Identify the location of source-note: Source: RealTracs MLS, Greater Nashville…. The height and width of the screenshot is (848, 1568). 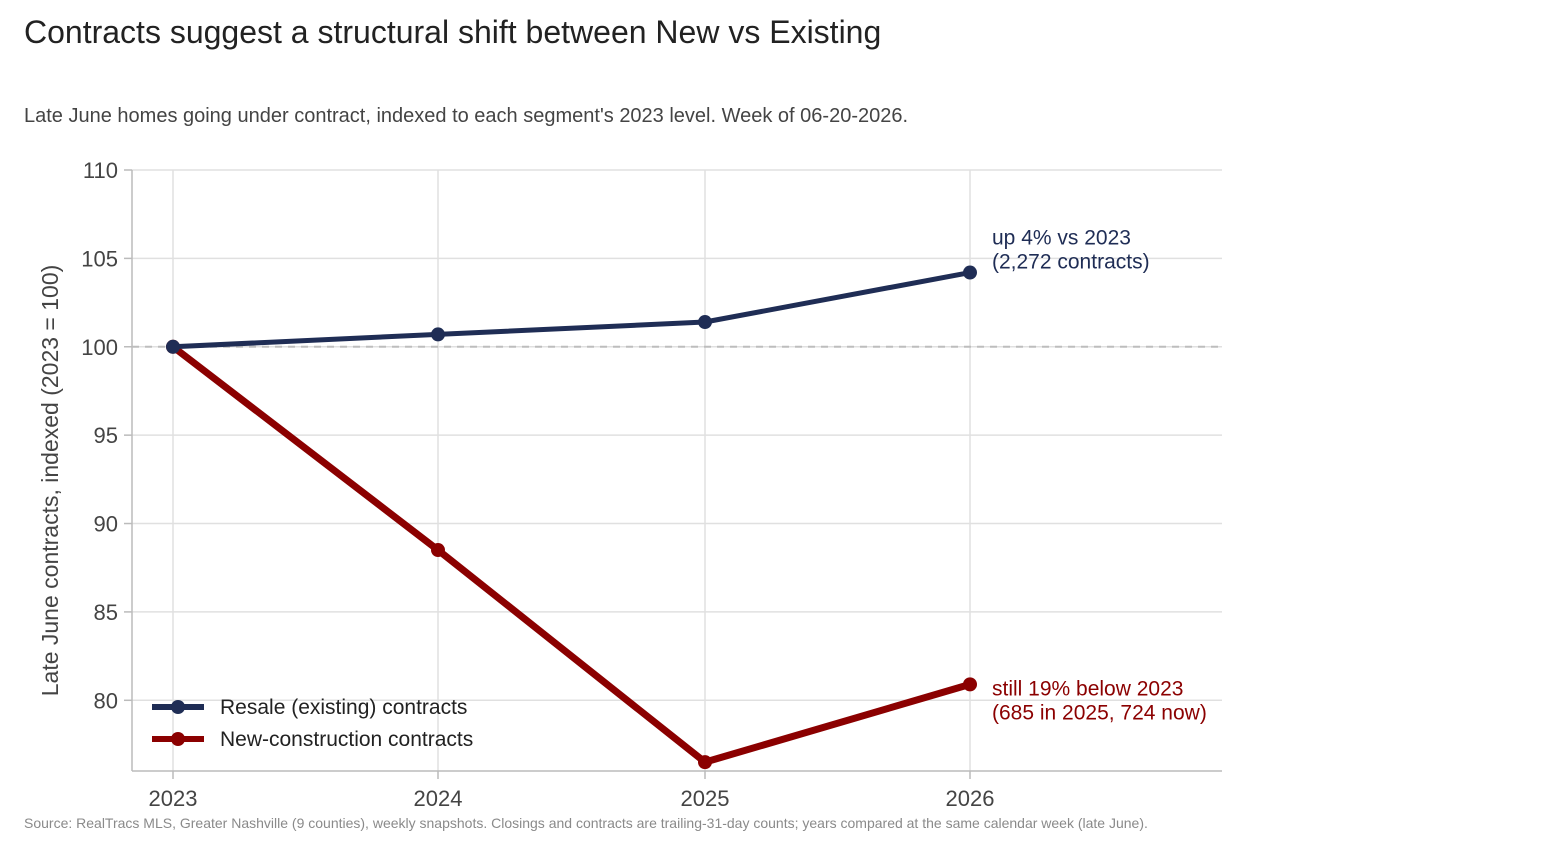
(586, 823).